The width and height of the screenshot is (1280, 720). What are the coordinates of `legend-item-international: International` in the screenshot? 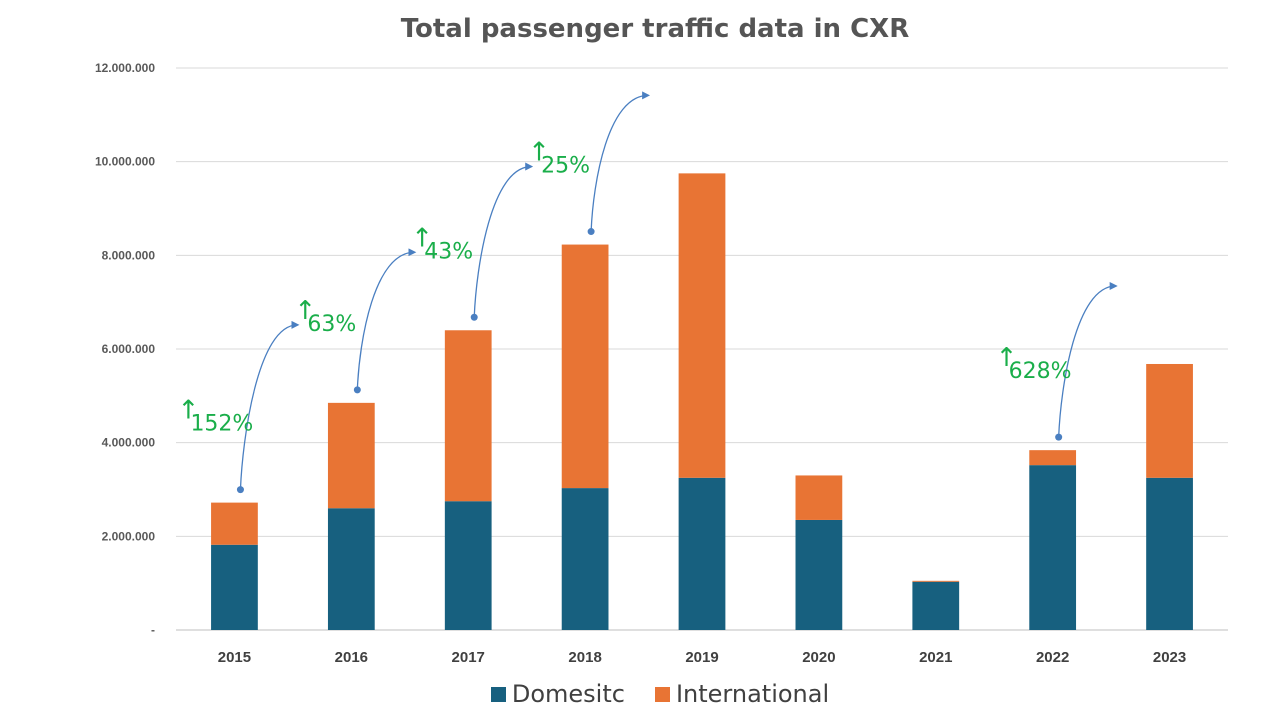 It's located at (742, 694).